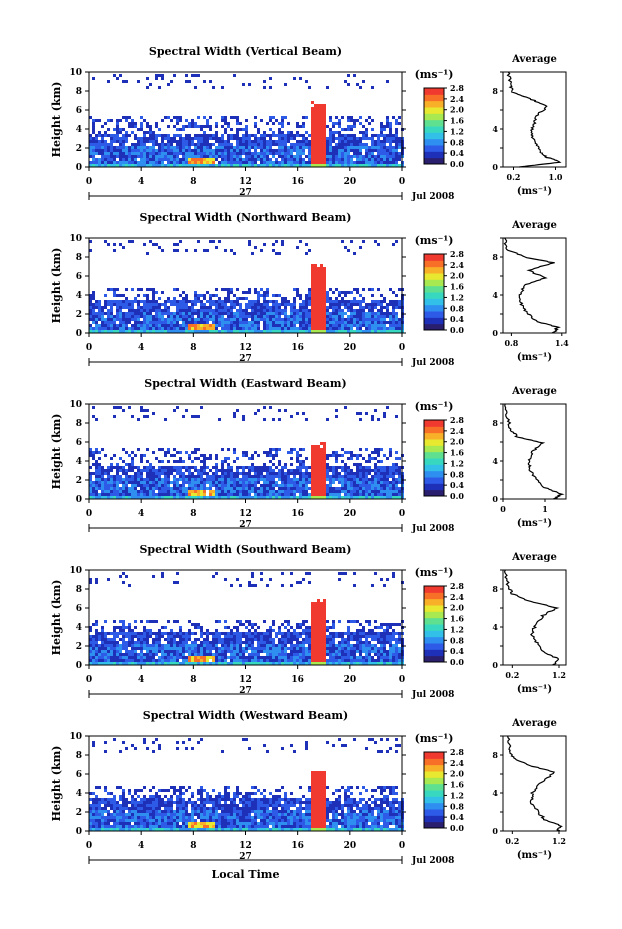 The image size is (622, 929). I want to click on panel-title: Spectral Width (Westward Beam), so click(245, 715).